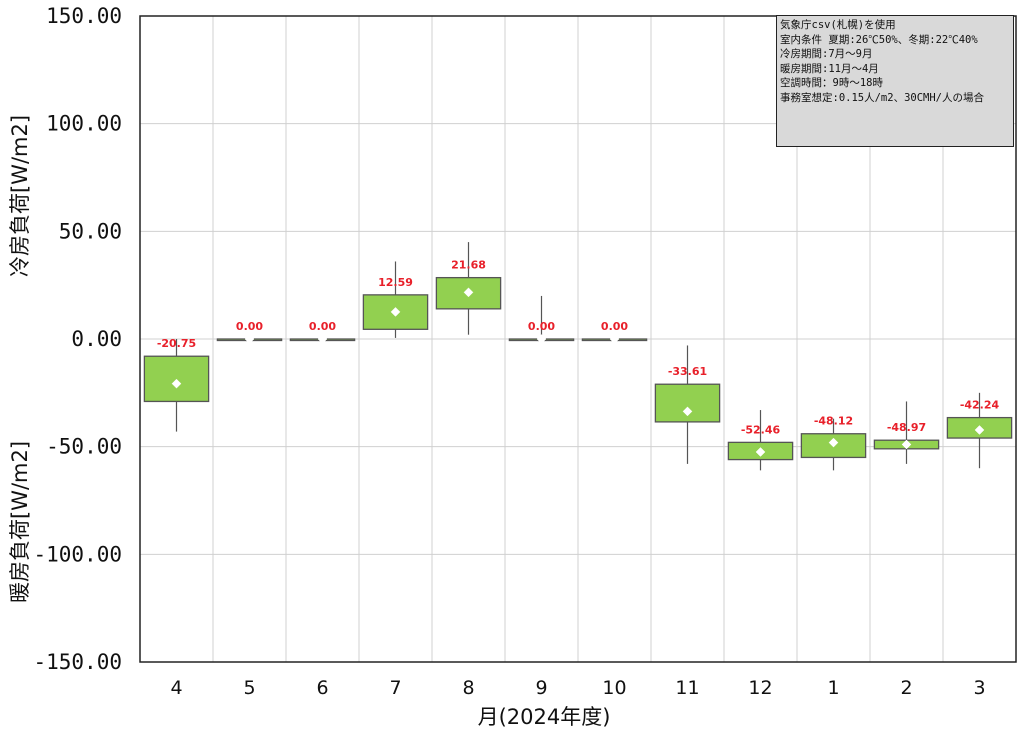 The height and width of the screenshot is (732, 1024). Describe the element at coordinates (544, 717) in the screenshot. I see `x-axis-label: 月(2024年度)` at that location.